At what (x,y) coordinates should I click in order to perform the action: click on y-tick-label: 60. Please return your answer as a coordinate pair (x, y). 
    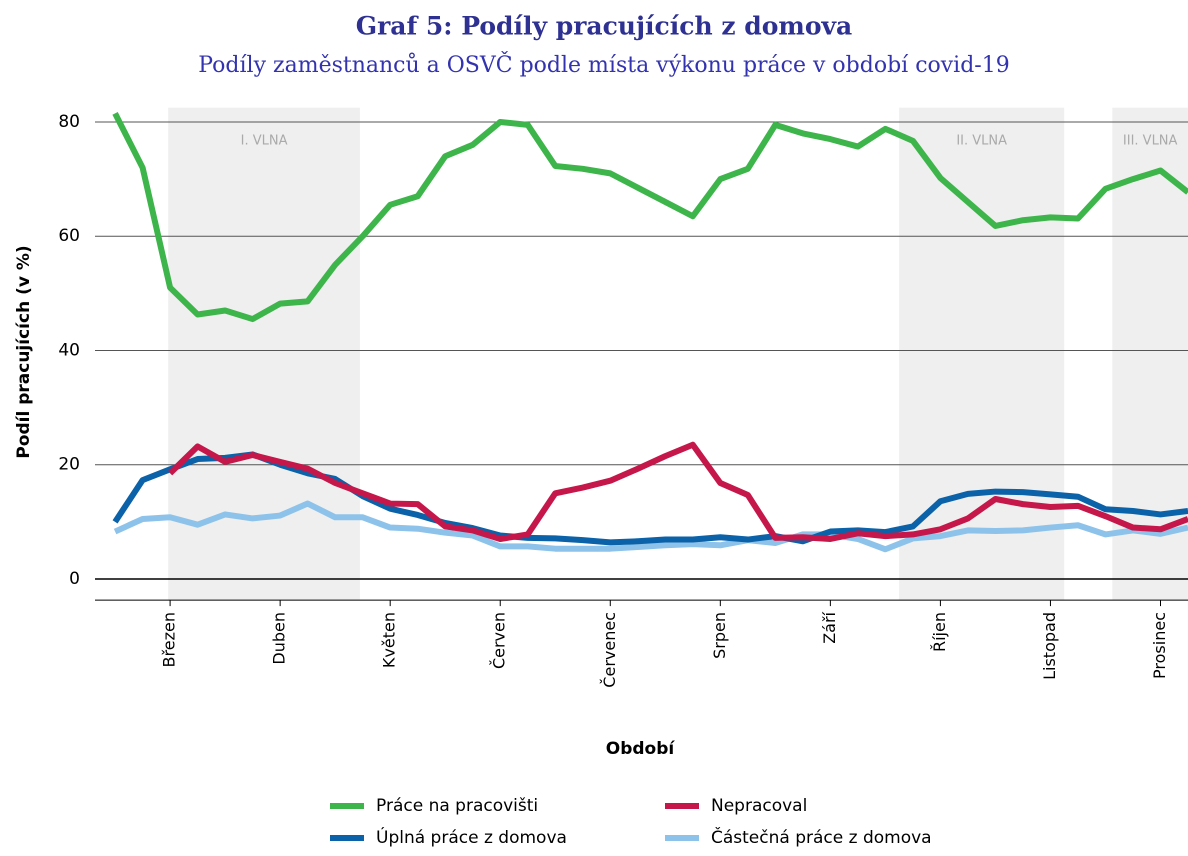
    Looking at the image, I should click on (69, 236).